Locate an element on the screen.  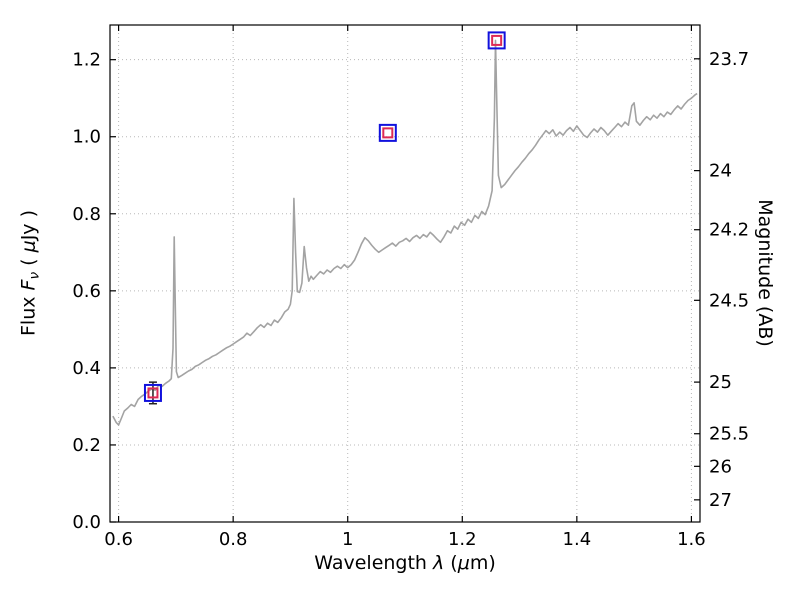
y-axis-label-right: Magnitude (AB) is located at coordinates (765, 273).